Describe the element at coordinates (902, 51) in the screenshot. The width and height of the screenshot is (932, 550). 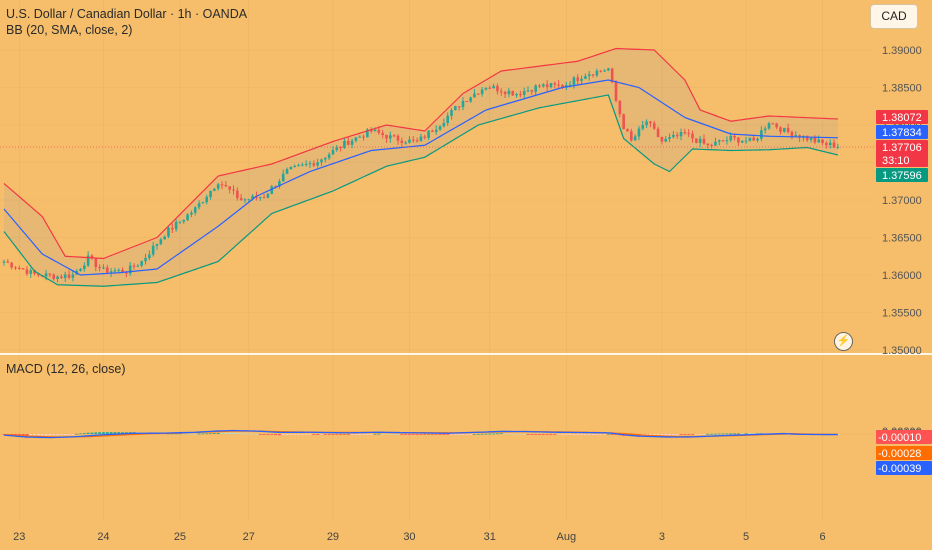
I see `price-tick-label: 1.39000` at that location.